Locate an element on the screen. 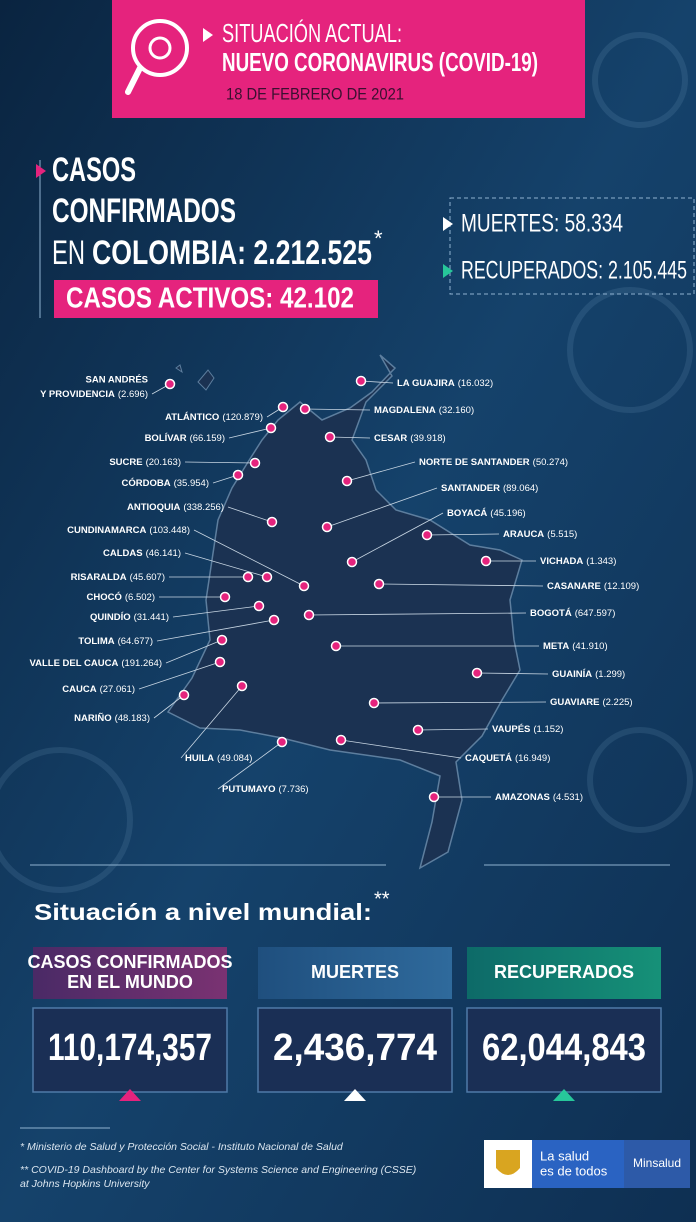  department-label: CESAR (39.918) is located at coordinates (410, 438).